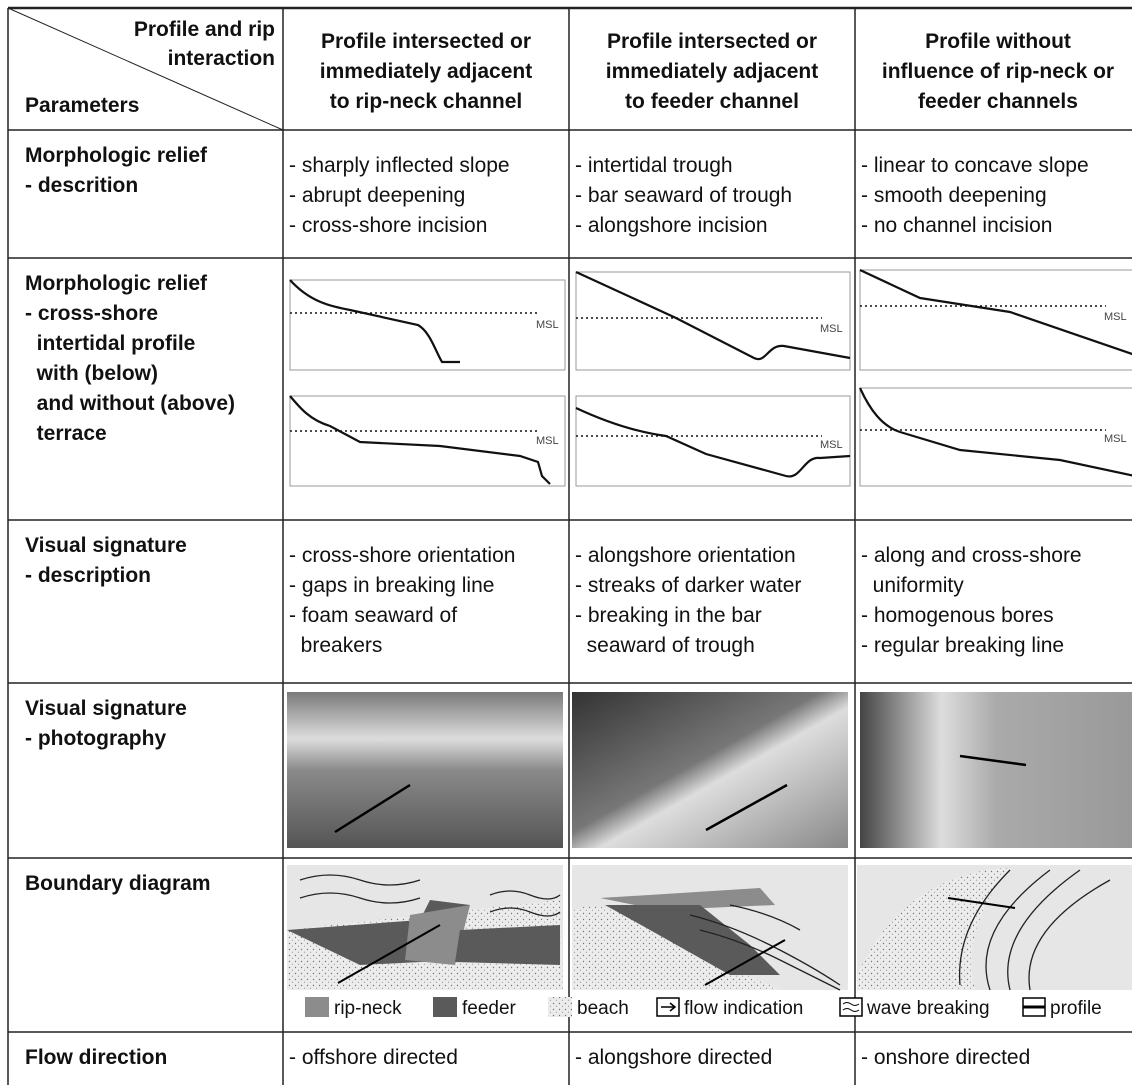 This screenshot has width=1132, height=1085. What do you see at coordinates (399, 165) in the screenshot?
I see `cell-text: - sharply inflected slope` at bounding box center [399, 165].